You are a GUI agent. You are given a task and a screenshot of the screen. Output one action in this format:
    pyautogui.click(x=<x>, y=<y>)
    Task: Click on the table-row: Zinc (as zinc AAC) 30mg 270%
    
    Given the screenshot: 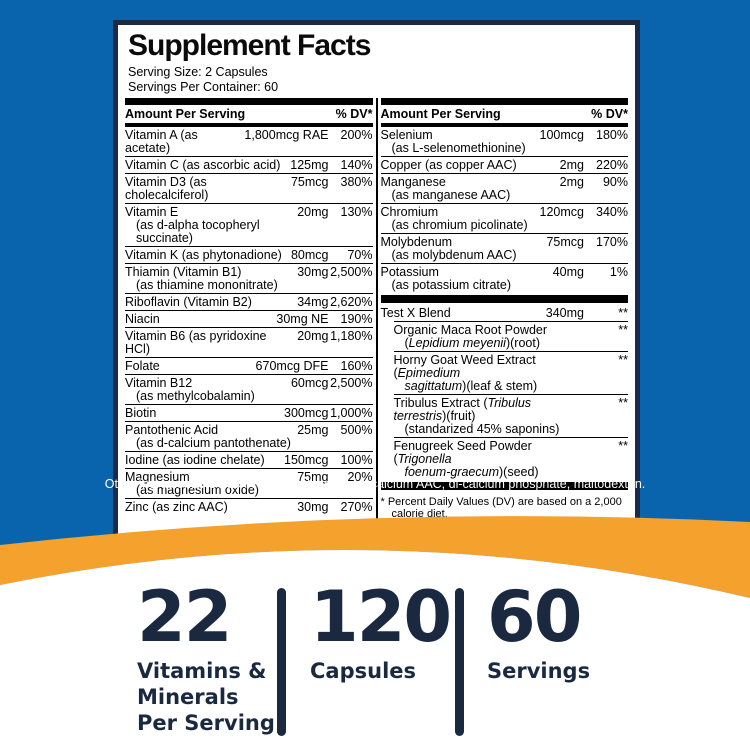 What is the action you would take?
    pyautogui.click(x=249, y=506)
    